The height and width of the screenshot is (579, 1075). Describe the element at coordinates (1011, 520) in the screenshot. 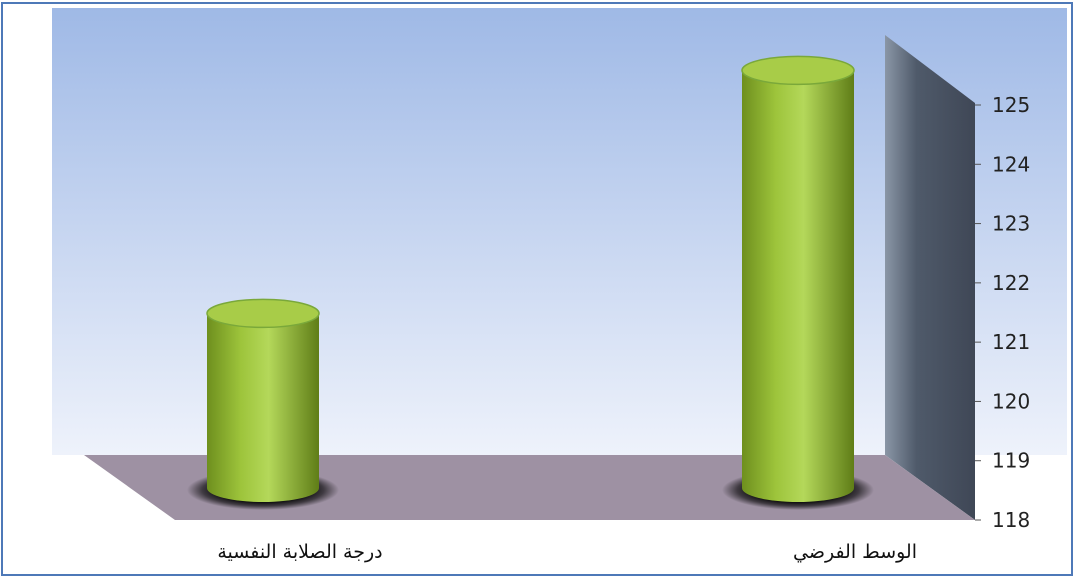

I see `y-tick-label: 118` at that location.